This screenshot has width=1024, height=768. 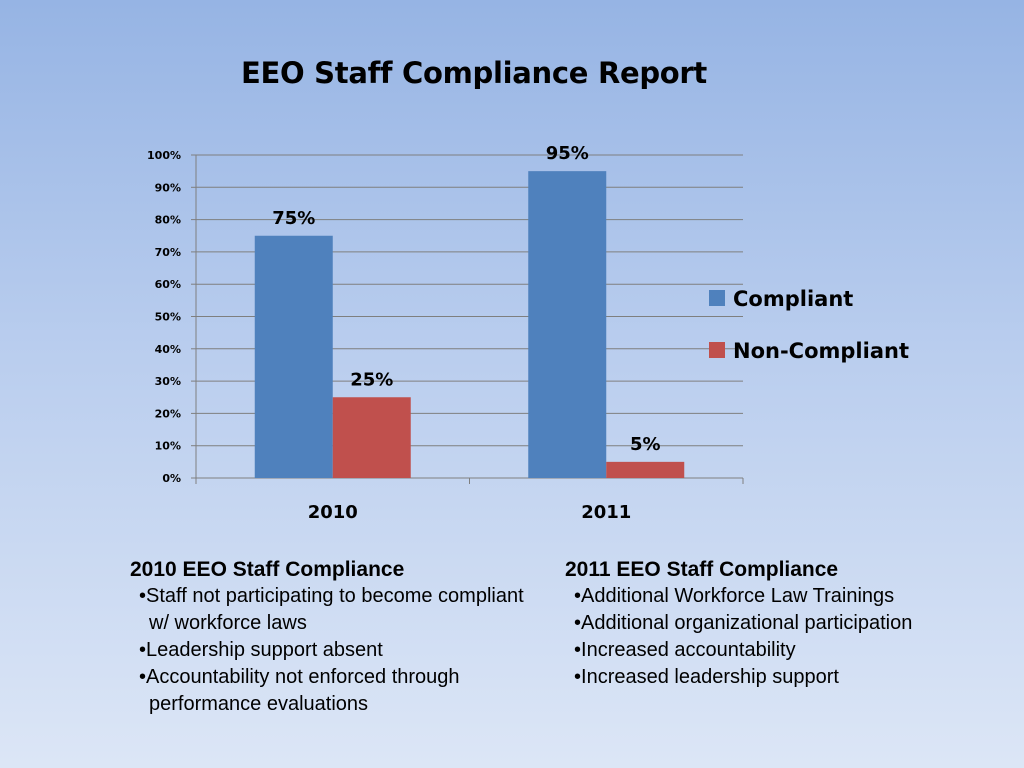 I want to click on y-tick-label: 40%, so click(x=168, y=349).